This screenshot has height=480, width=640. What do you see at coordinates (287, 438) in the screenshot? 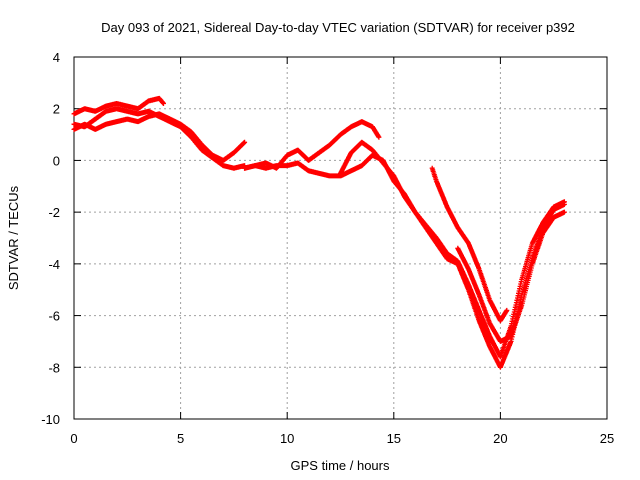
I see `x-tick-label: 10` at bounding box center [287, 438].